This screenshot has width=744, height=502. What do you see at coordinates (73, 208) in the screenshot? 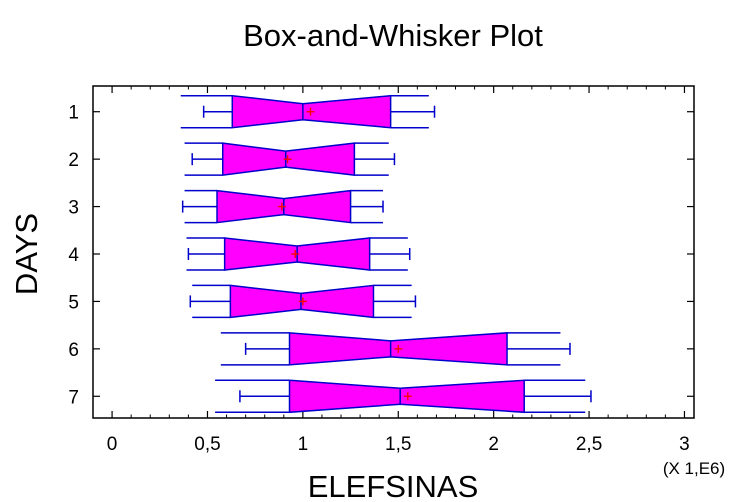
I see `y-tick-label: 3` at bounding box center [73, 208].